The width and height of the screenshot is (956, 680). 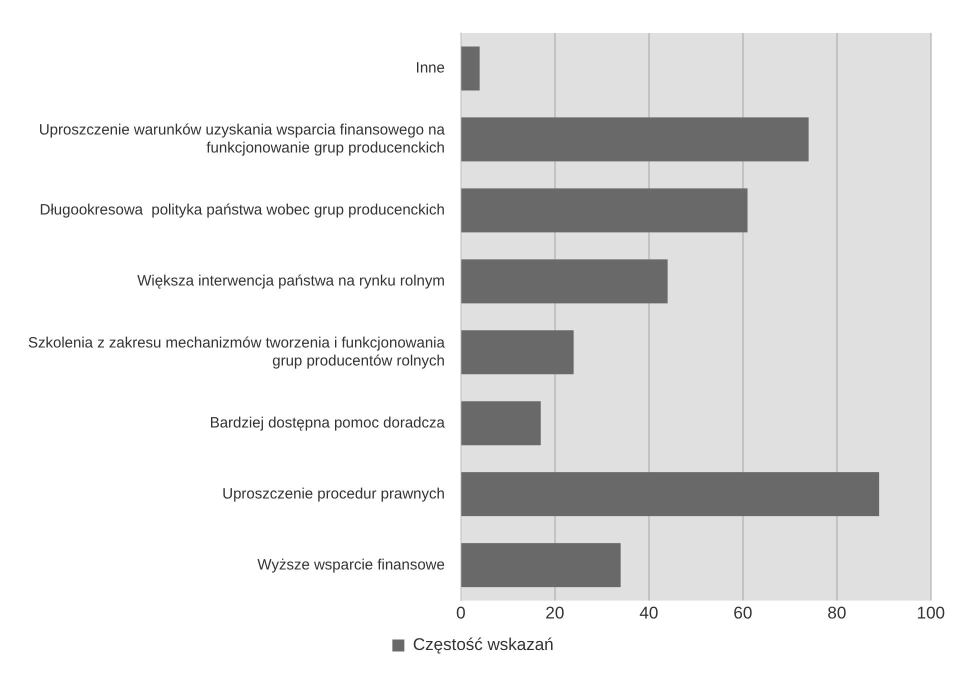 I want to click on x-tick-label: 80, so click(x=836, y=612).